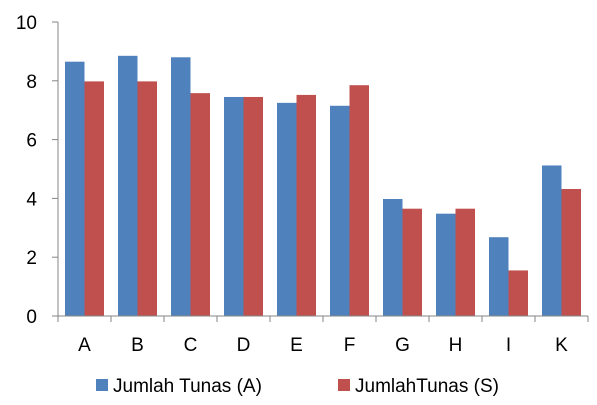 The height and width of the screenshot is (405, 597). I want to click on bar-2-k, so click(571, 252).